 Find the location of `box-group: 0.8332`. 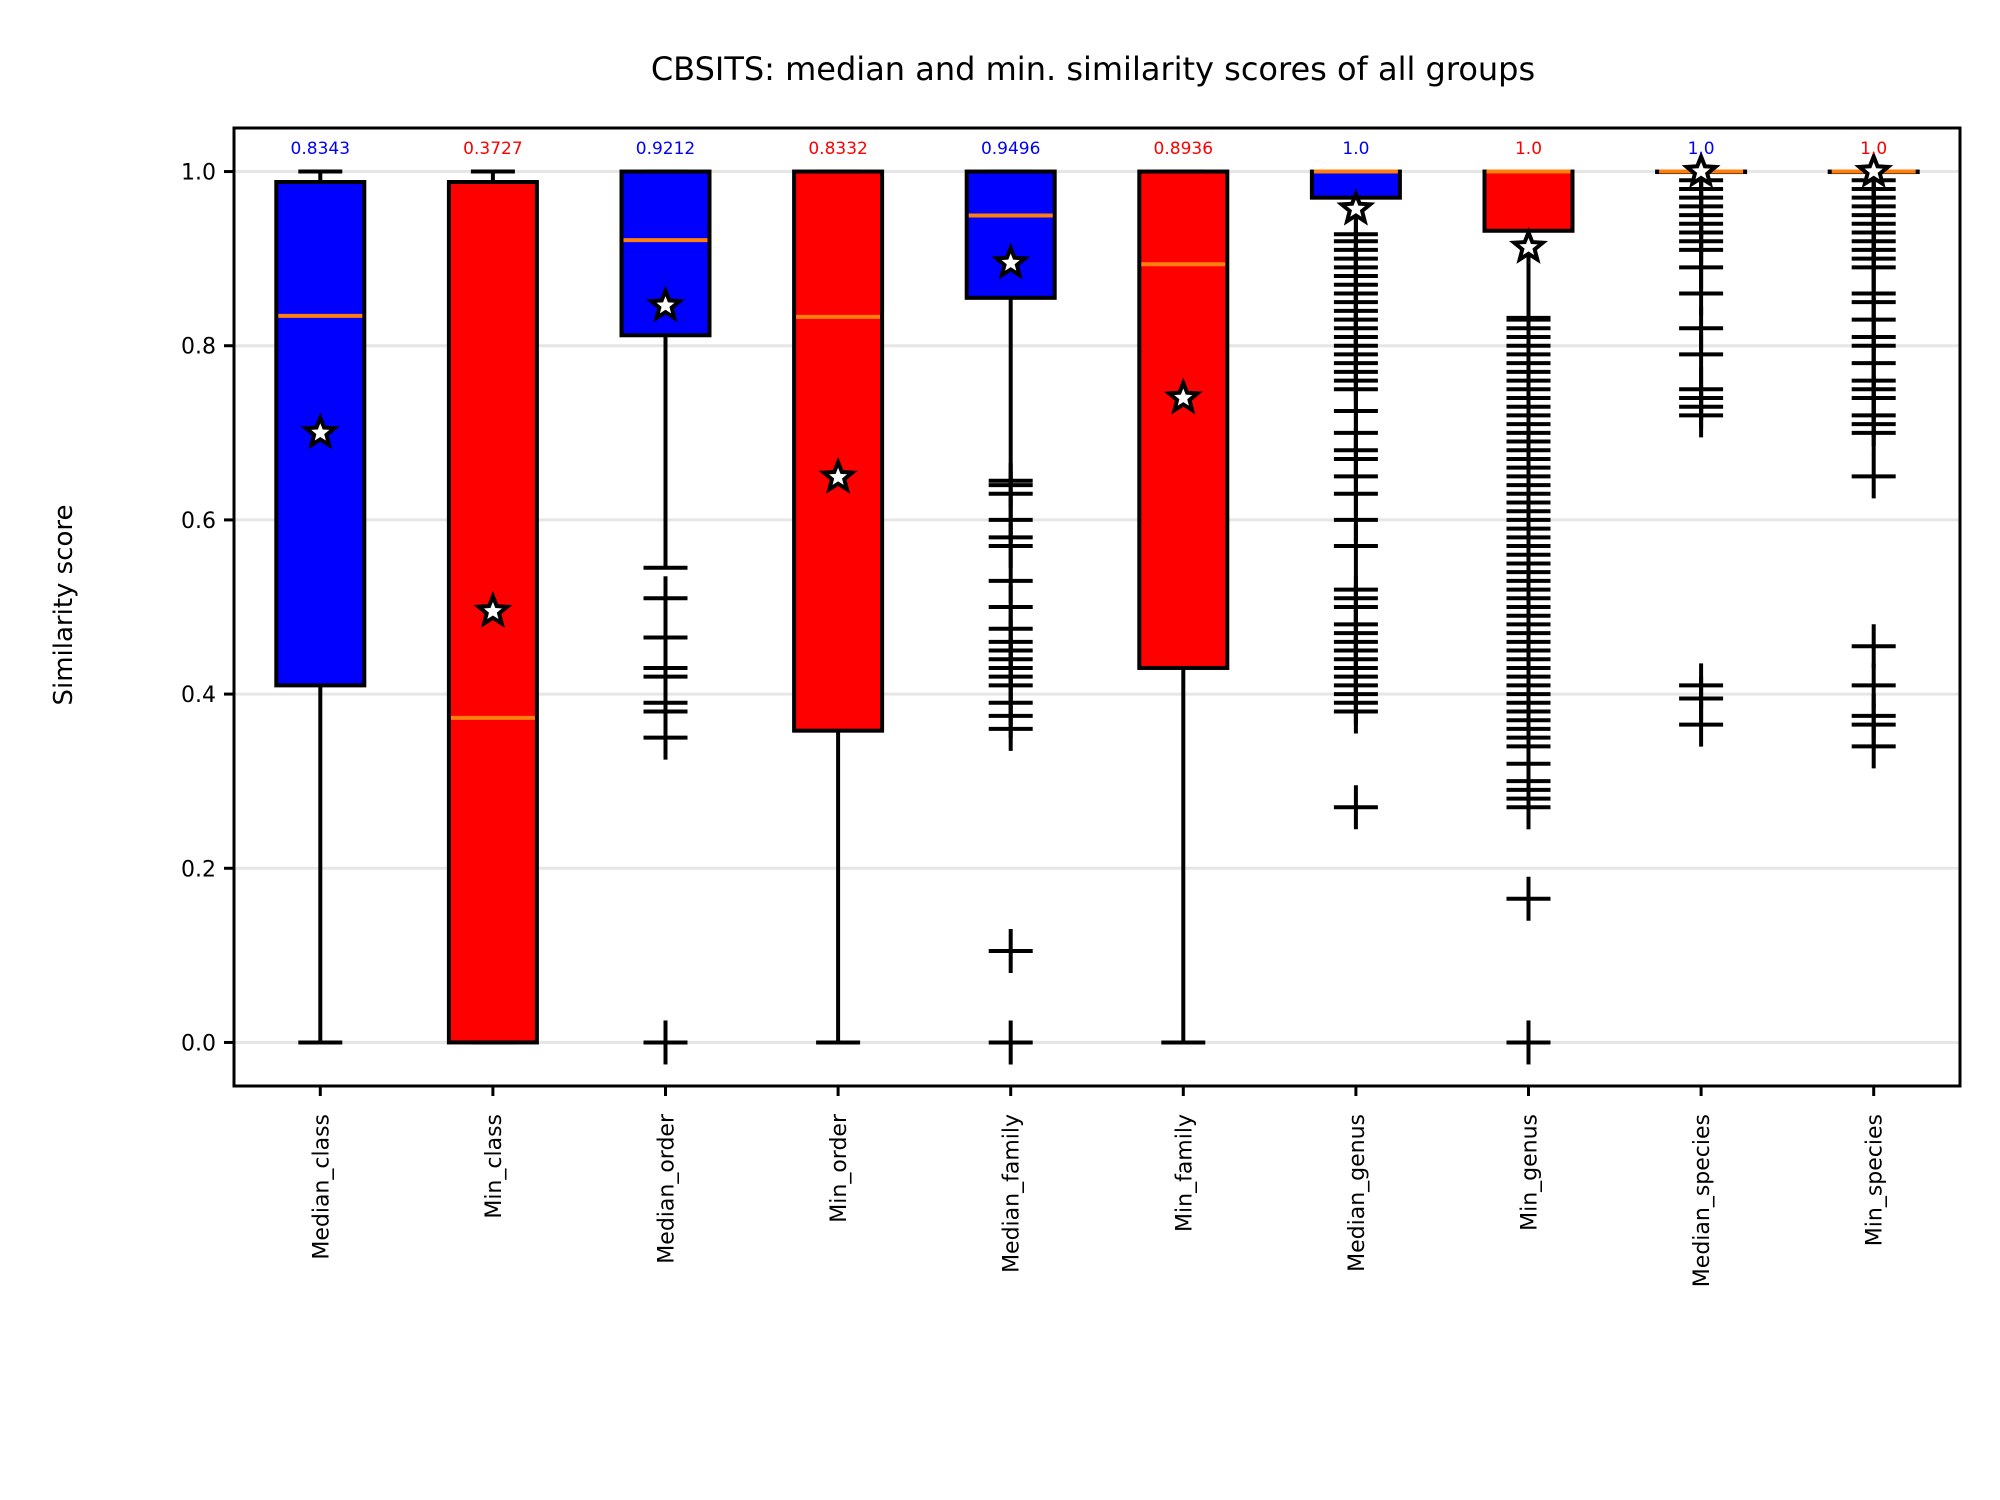

box-group: 0.8332 is located at coordinates (838, 592).